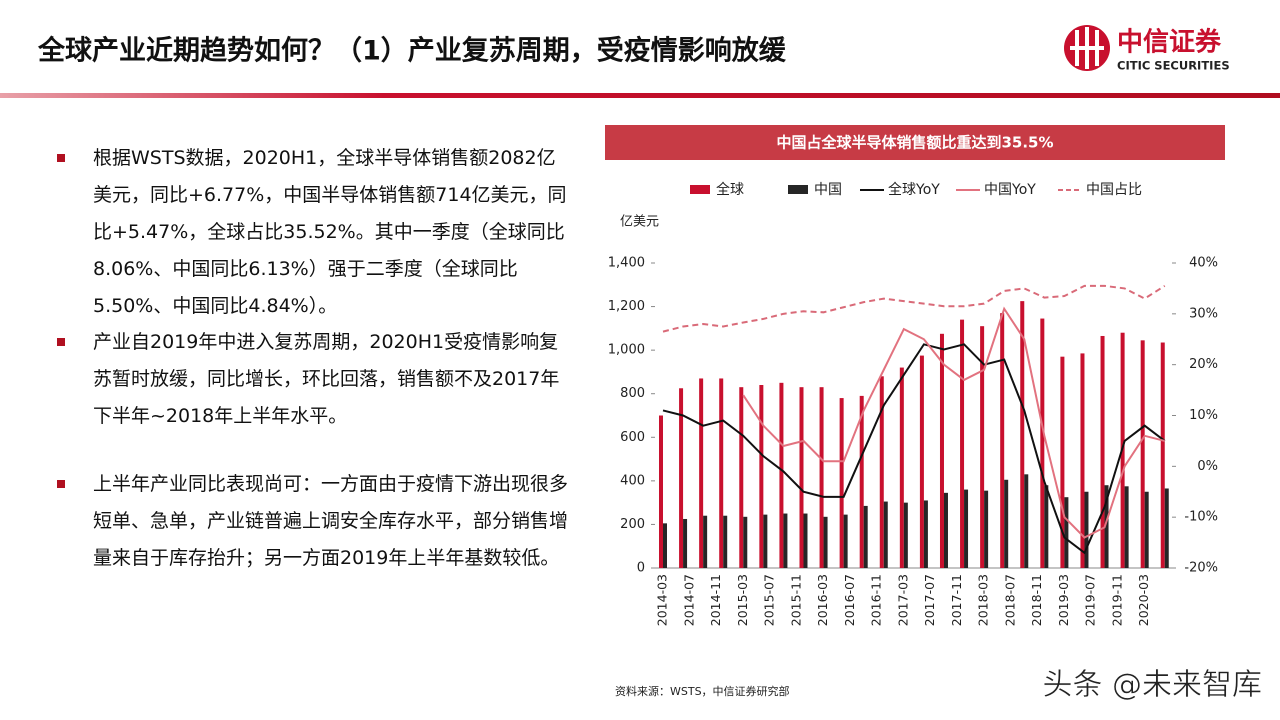 This screenshot has width=1280, height=720. What do you see at coordinates (1010, 190) in the screenshot?
I see `legend-label: 中国YoY` at bounding box center [1010, 190].